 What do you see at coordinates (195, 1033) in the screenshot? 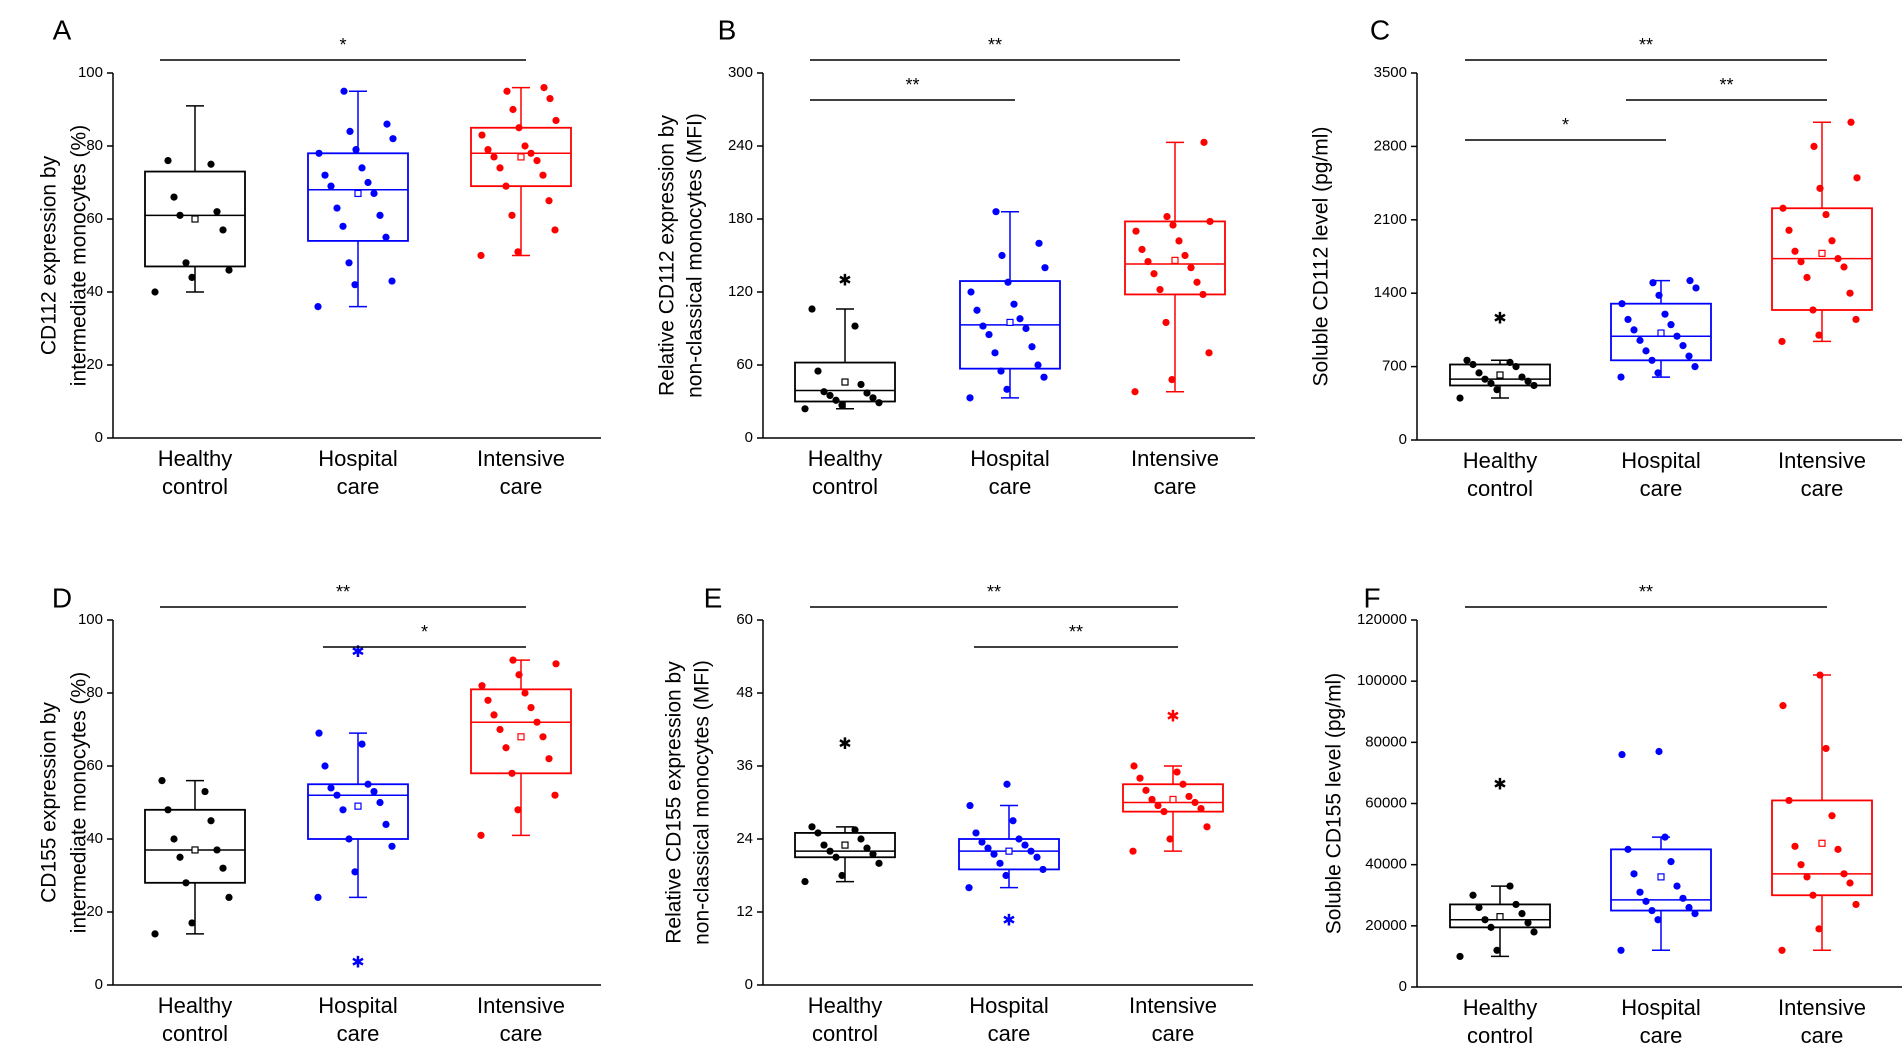
I see `x-tick-label: control` at bounding box center [195, 1033].